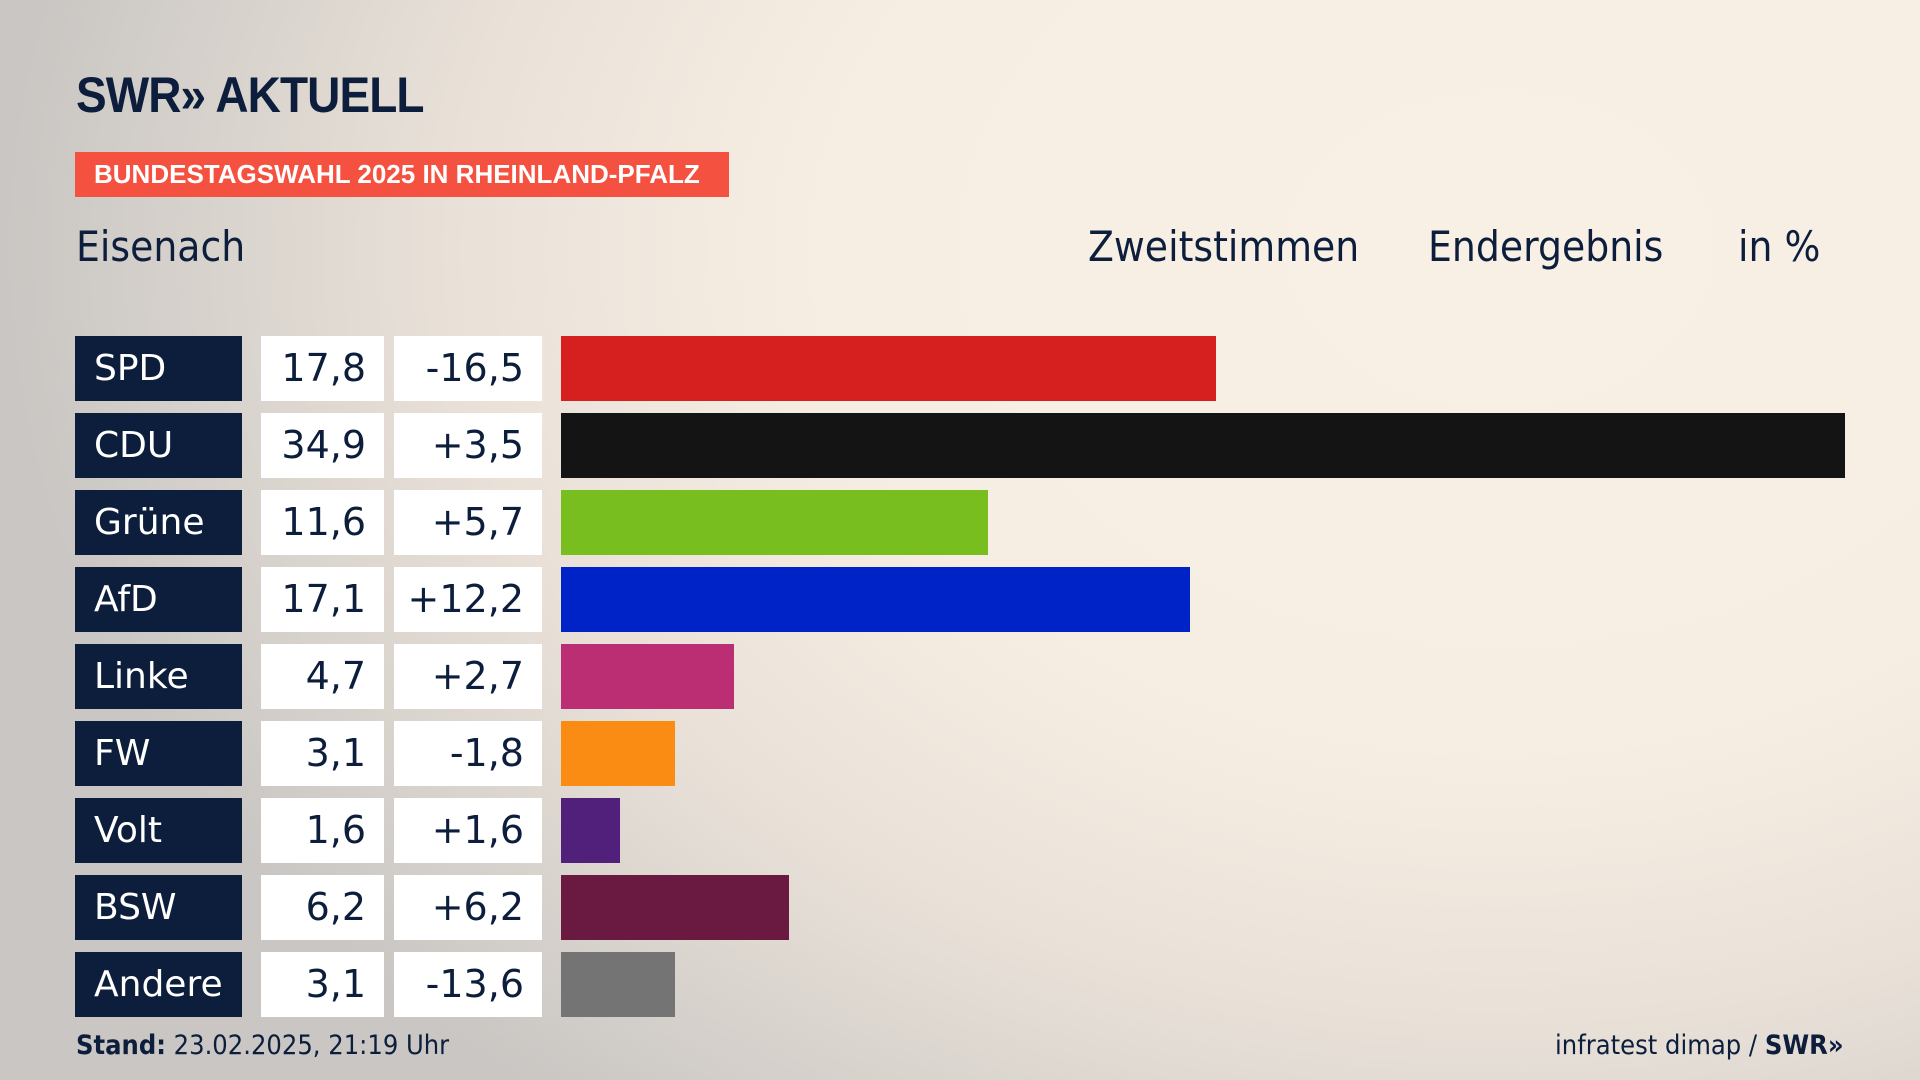 The height and width of the screenshot is (1080, 1920). I want to click on party-diff: +5,7, so click(468, 522).